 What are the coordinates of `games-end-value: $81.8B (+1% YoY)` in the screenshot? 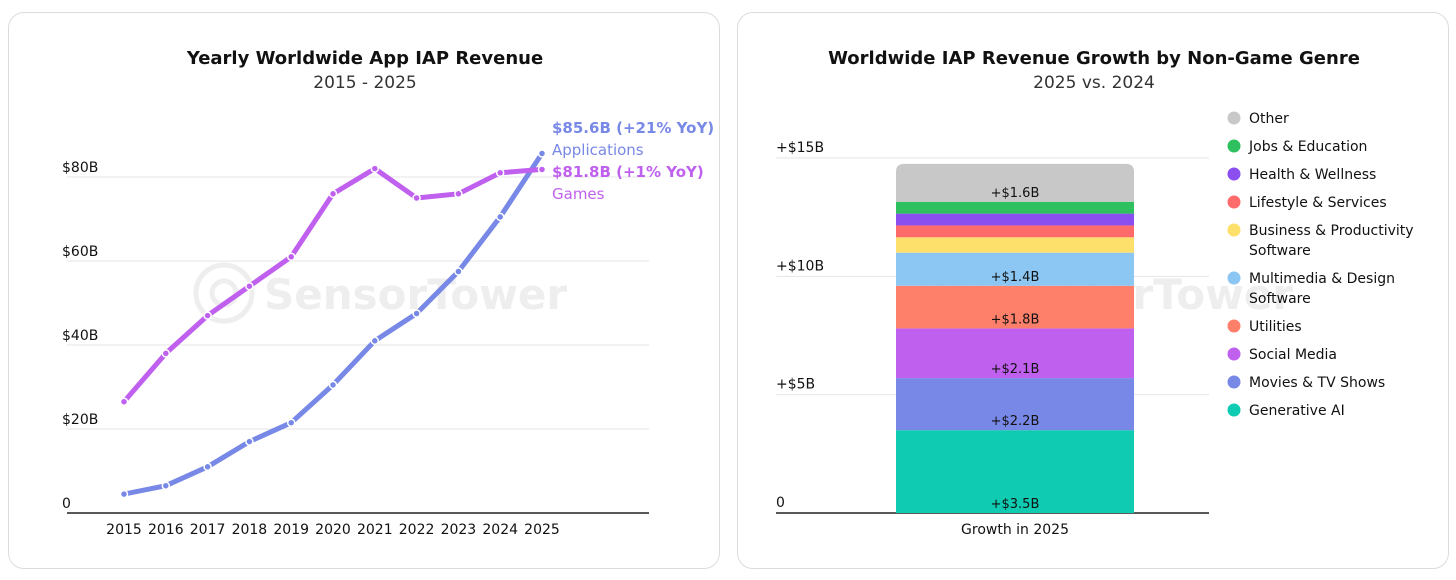 It's located at (628, 172).